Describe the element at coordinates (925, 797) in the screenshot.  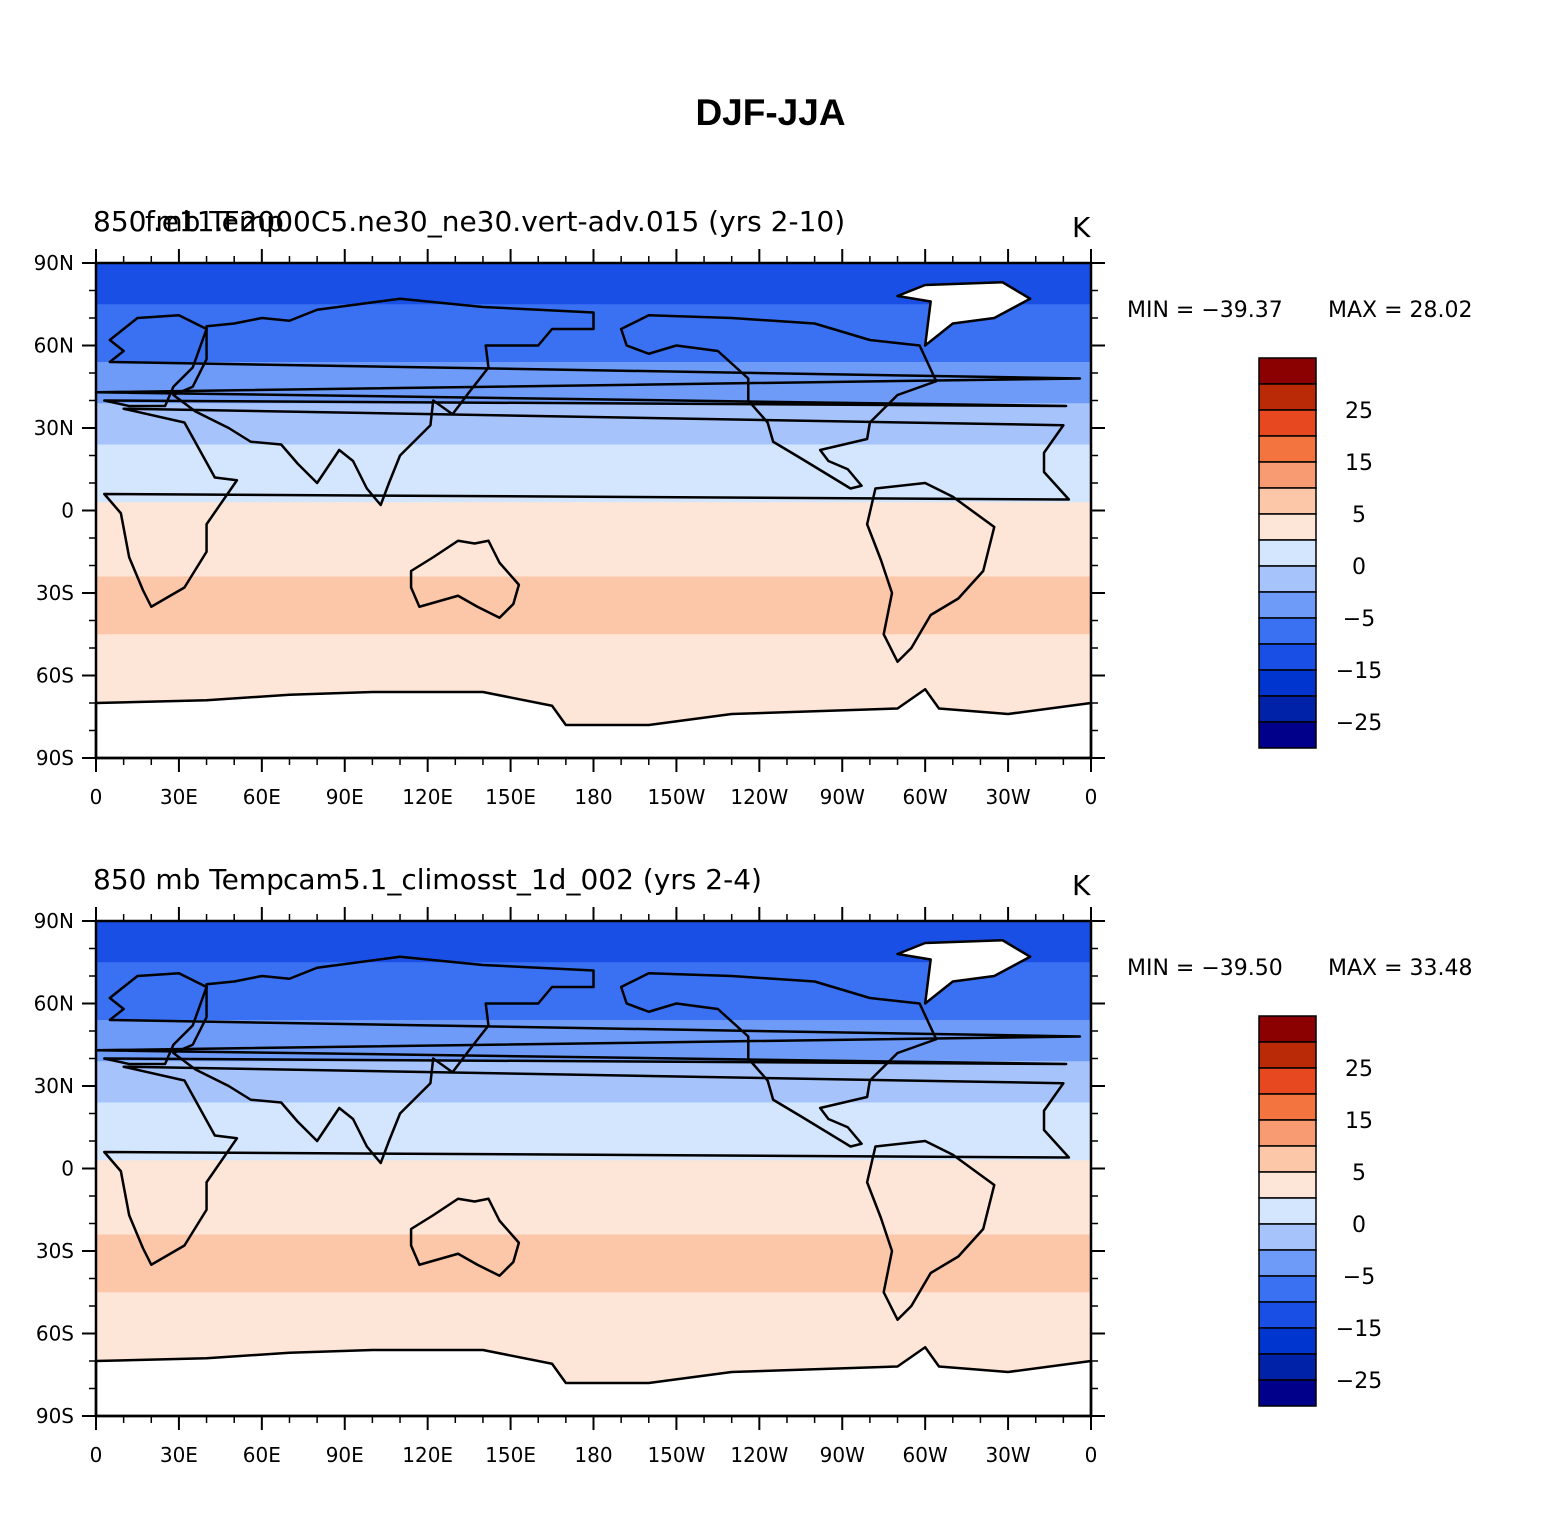
I see `x-tick-label: 60W` at that location.